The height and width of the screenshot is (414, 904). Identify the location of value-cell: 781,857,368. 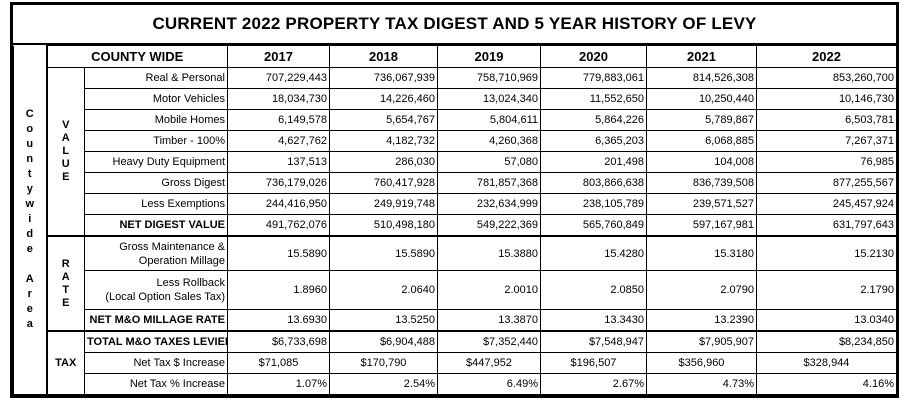
(489, 183).